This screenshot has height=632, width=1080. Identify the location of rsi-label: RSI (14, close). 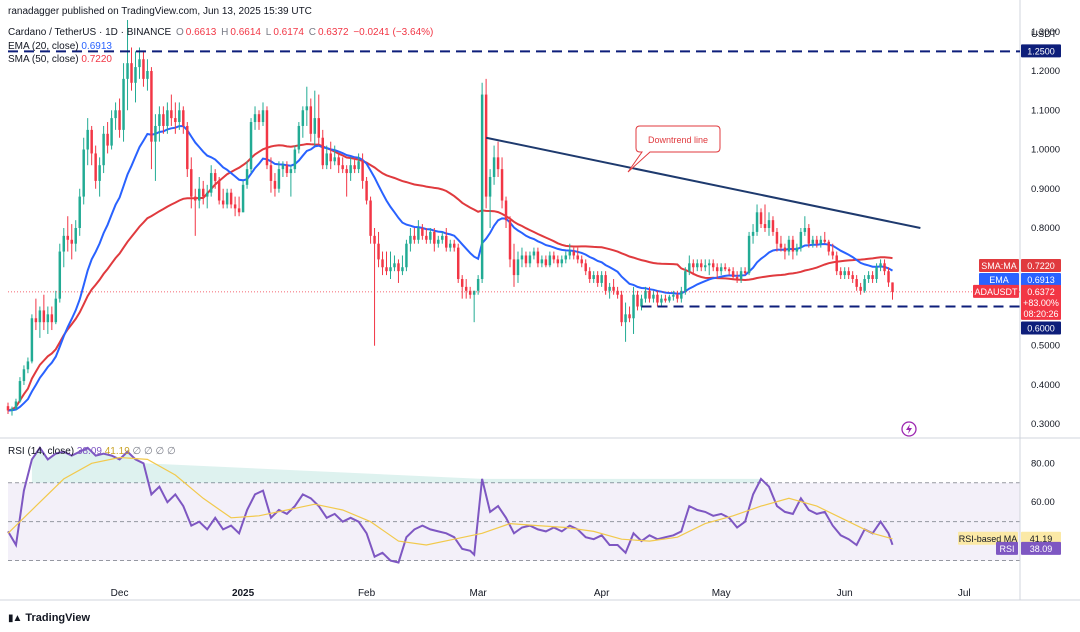
(41, 451).